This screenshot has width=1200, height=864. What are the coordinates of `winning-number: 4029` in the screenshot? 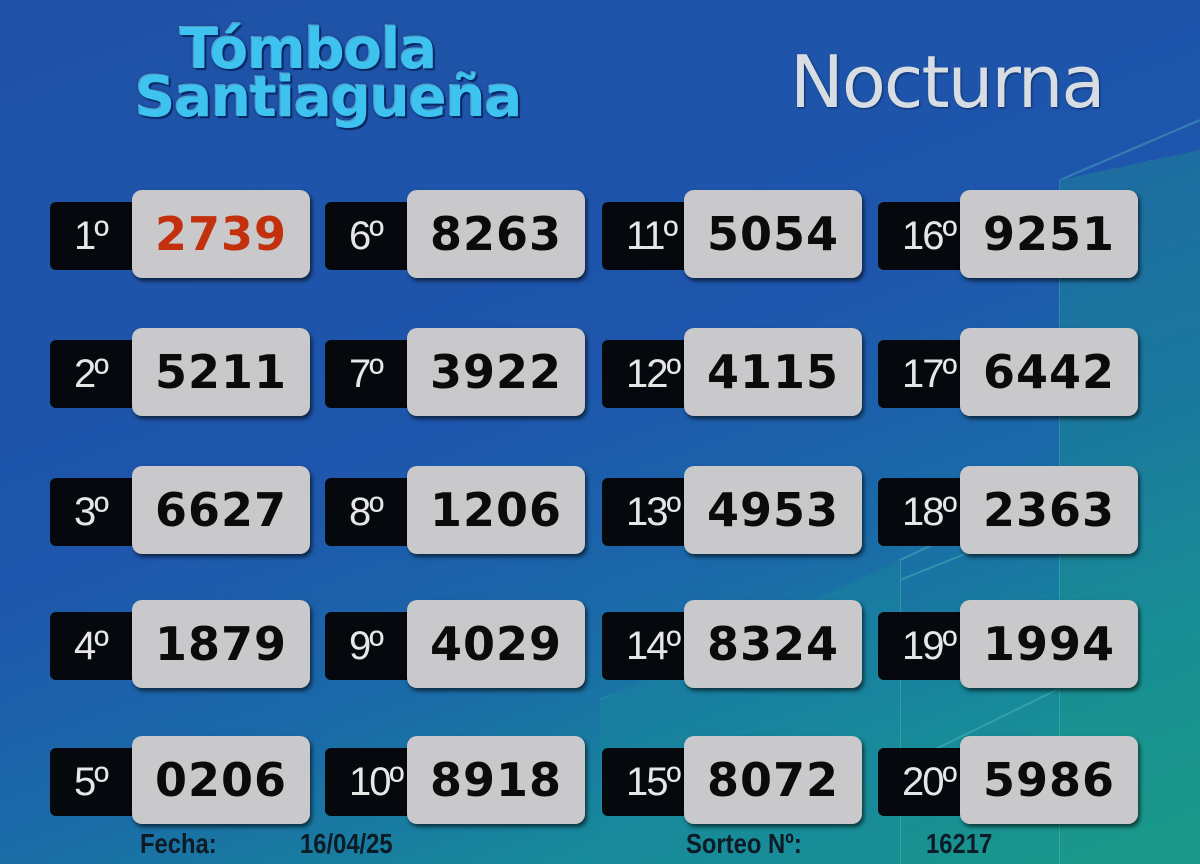 It's located at (496, 644).